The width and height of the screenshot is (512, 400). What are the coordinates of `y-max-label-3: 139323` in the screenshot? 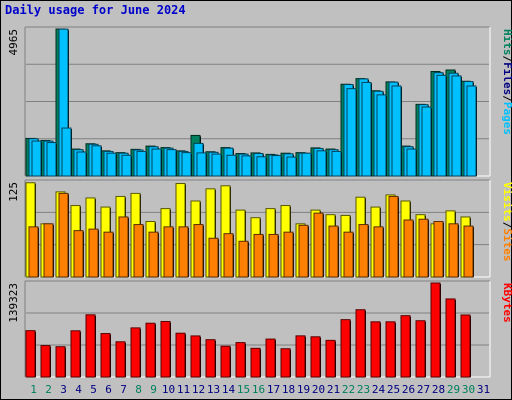 It's located at (13, 303).